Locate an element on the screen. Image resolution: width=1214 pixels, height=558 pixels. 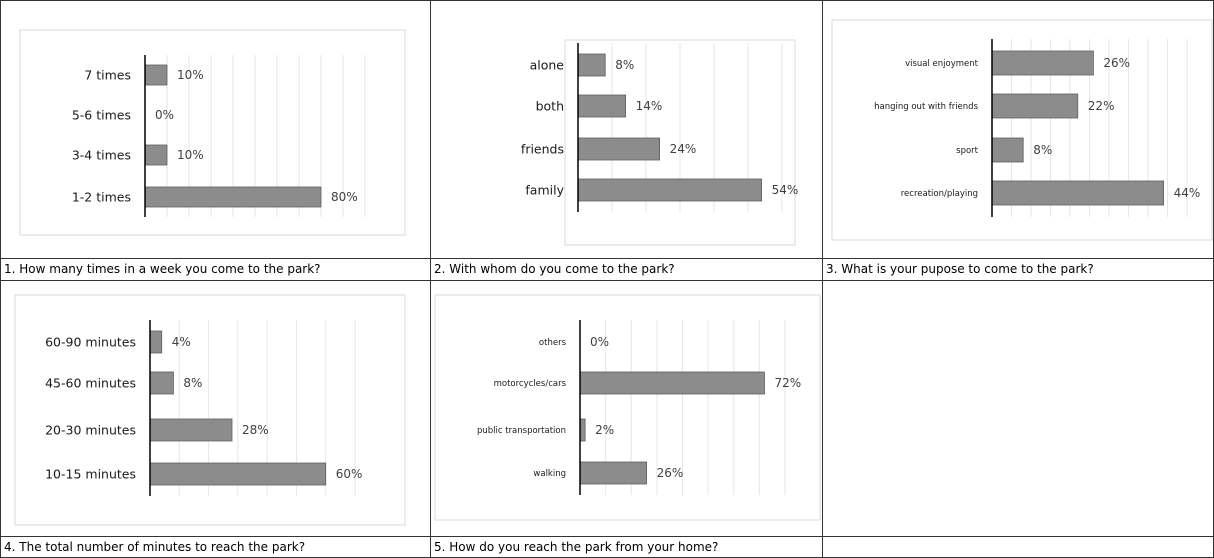
bar-family is located at coordinates (670, 190).